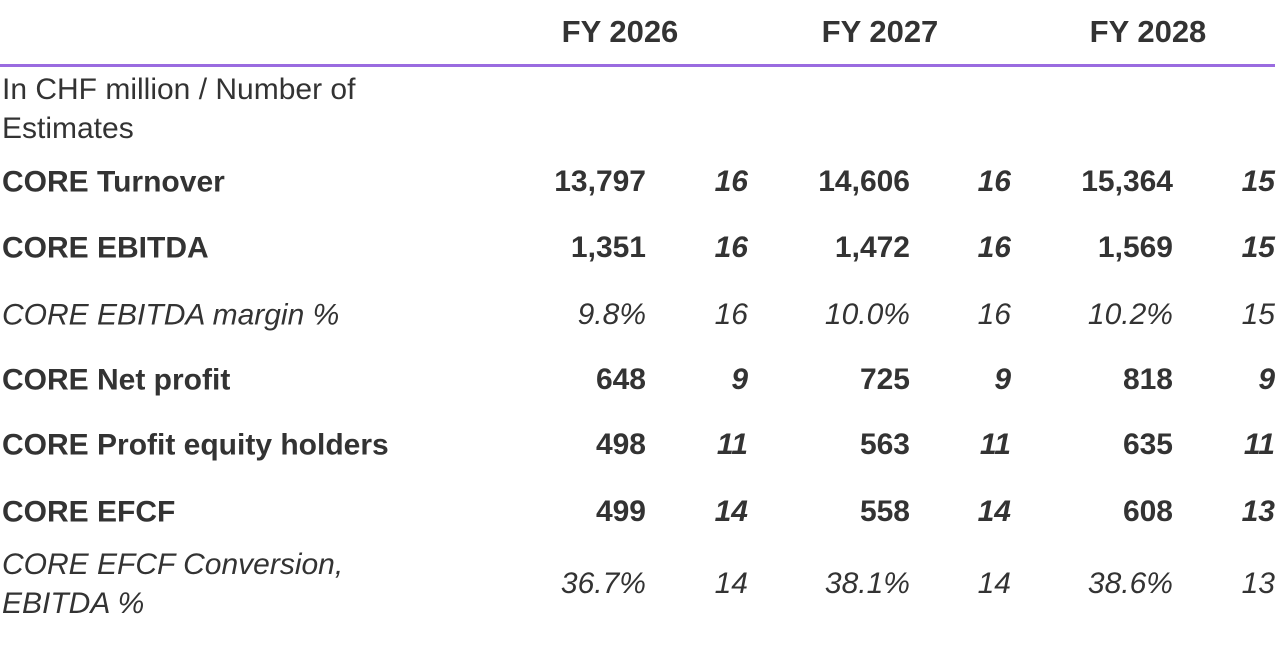  Describe the element at coordinates (1135, 247) in the screenshot. I see `value-cell: 1,569` at that location.